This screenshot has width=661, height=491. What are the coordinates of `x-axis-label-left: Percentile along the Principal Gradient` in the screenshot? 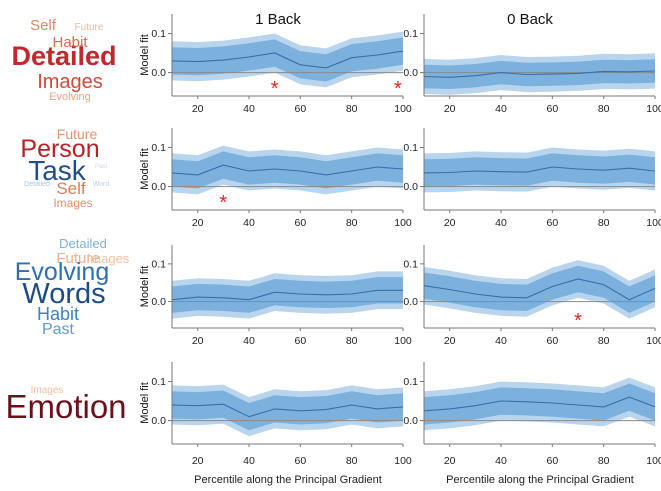 It's located at (288, 480).